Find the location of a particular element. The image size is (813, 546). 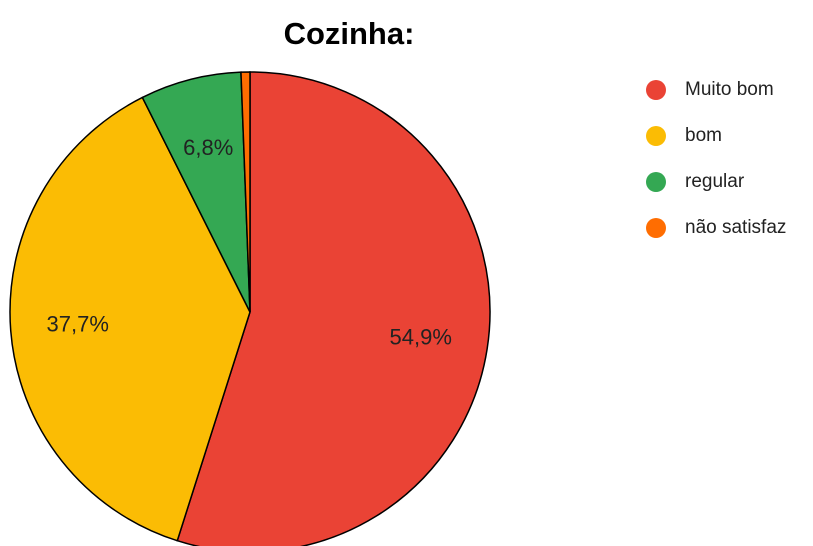

slice-label: 37,7% is located at coordinates (78, 323).